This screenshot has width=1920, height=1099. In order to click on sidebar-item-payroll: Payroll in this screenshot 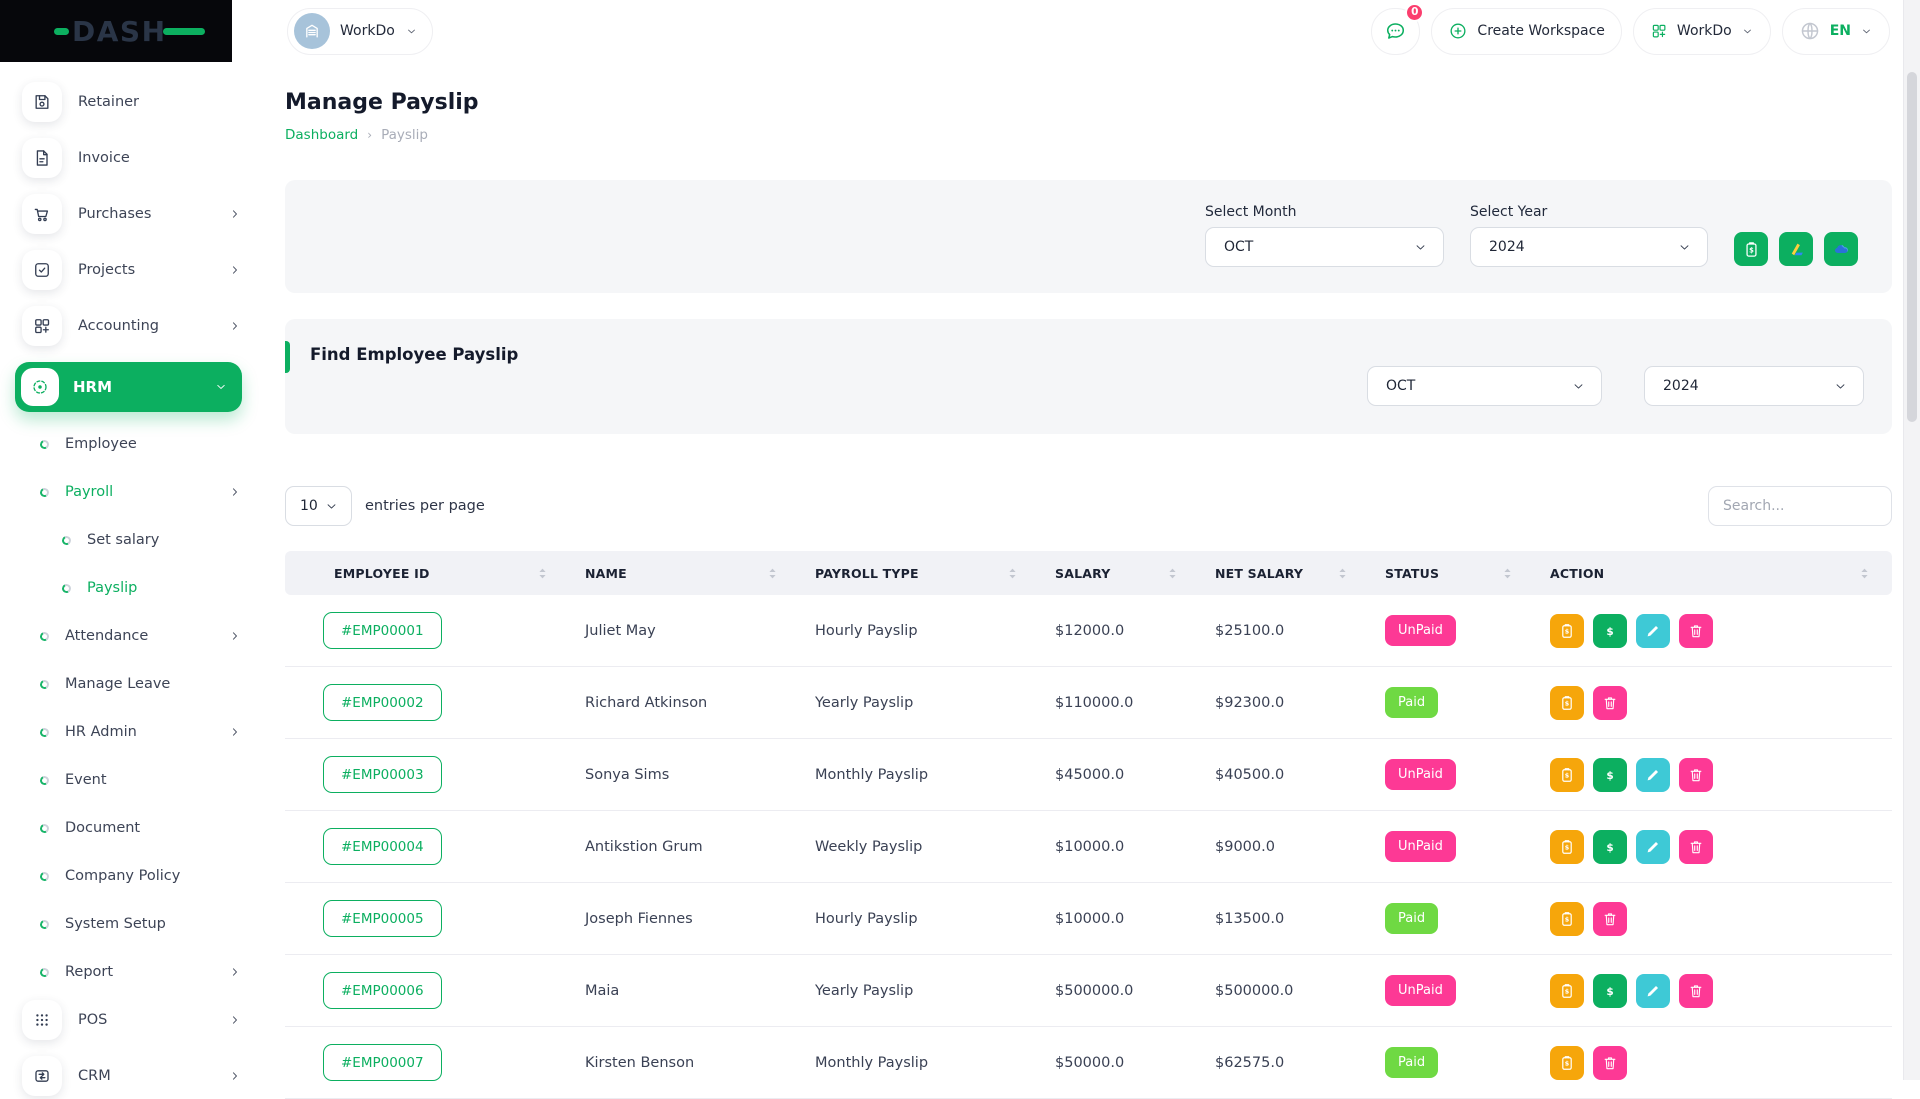, I will do `click(132, 492)`.